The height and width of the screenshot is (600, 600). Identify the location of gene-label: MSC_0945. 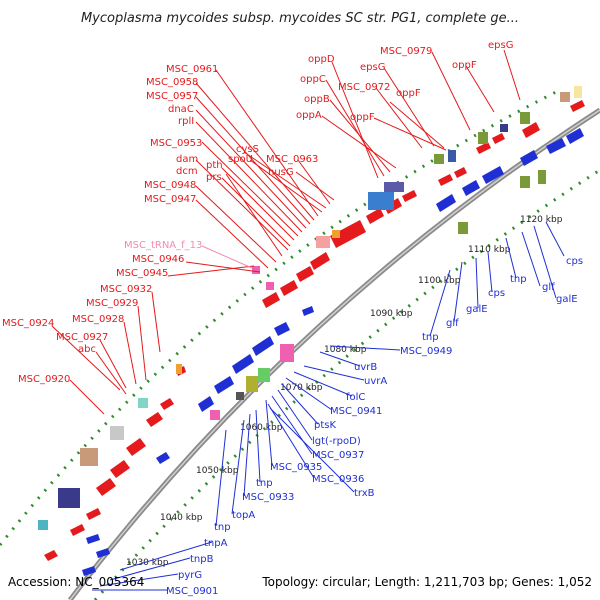
(142, 273).